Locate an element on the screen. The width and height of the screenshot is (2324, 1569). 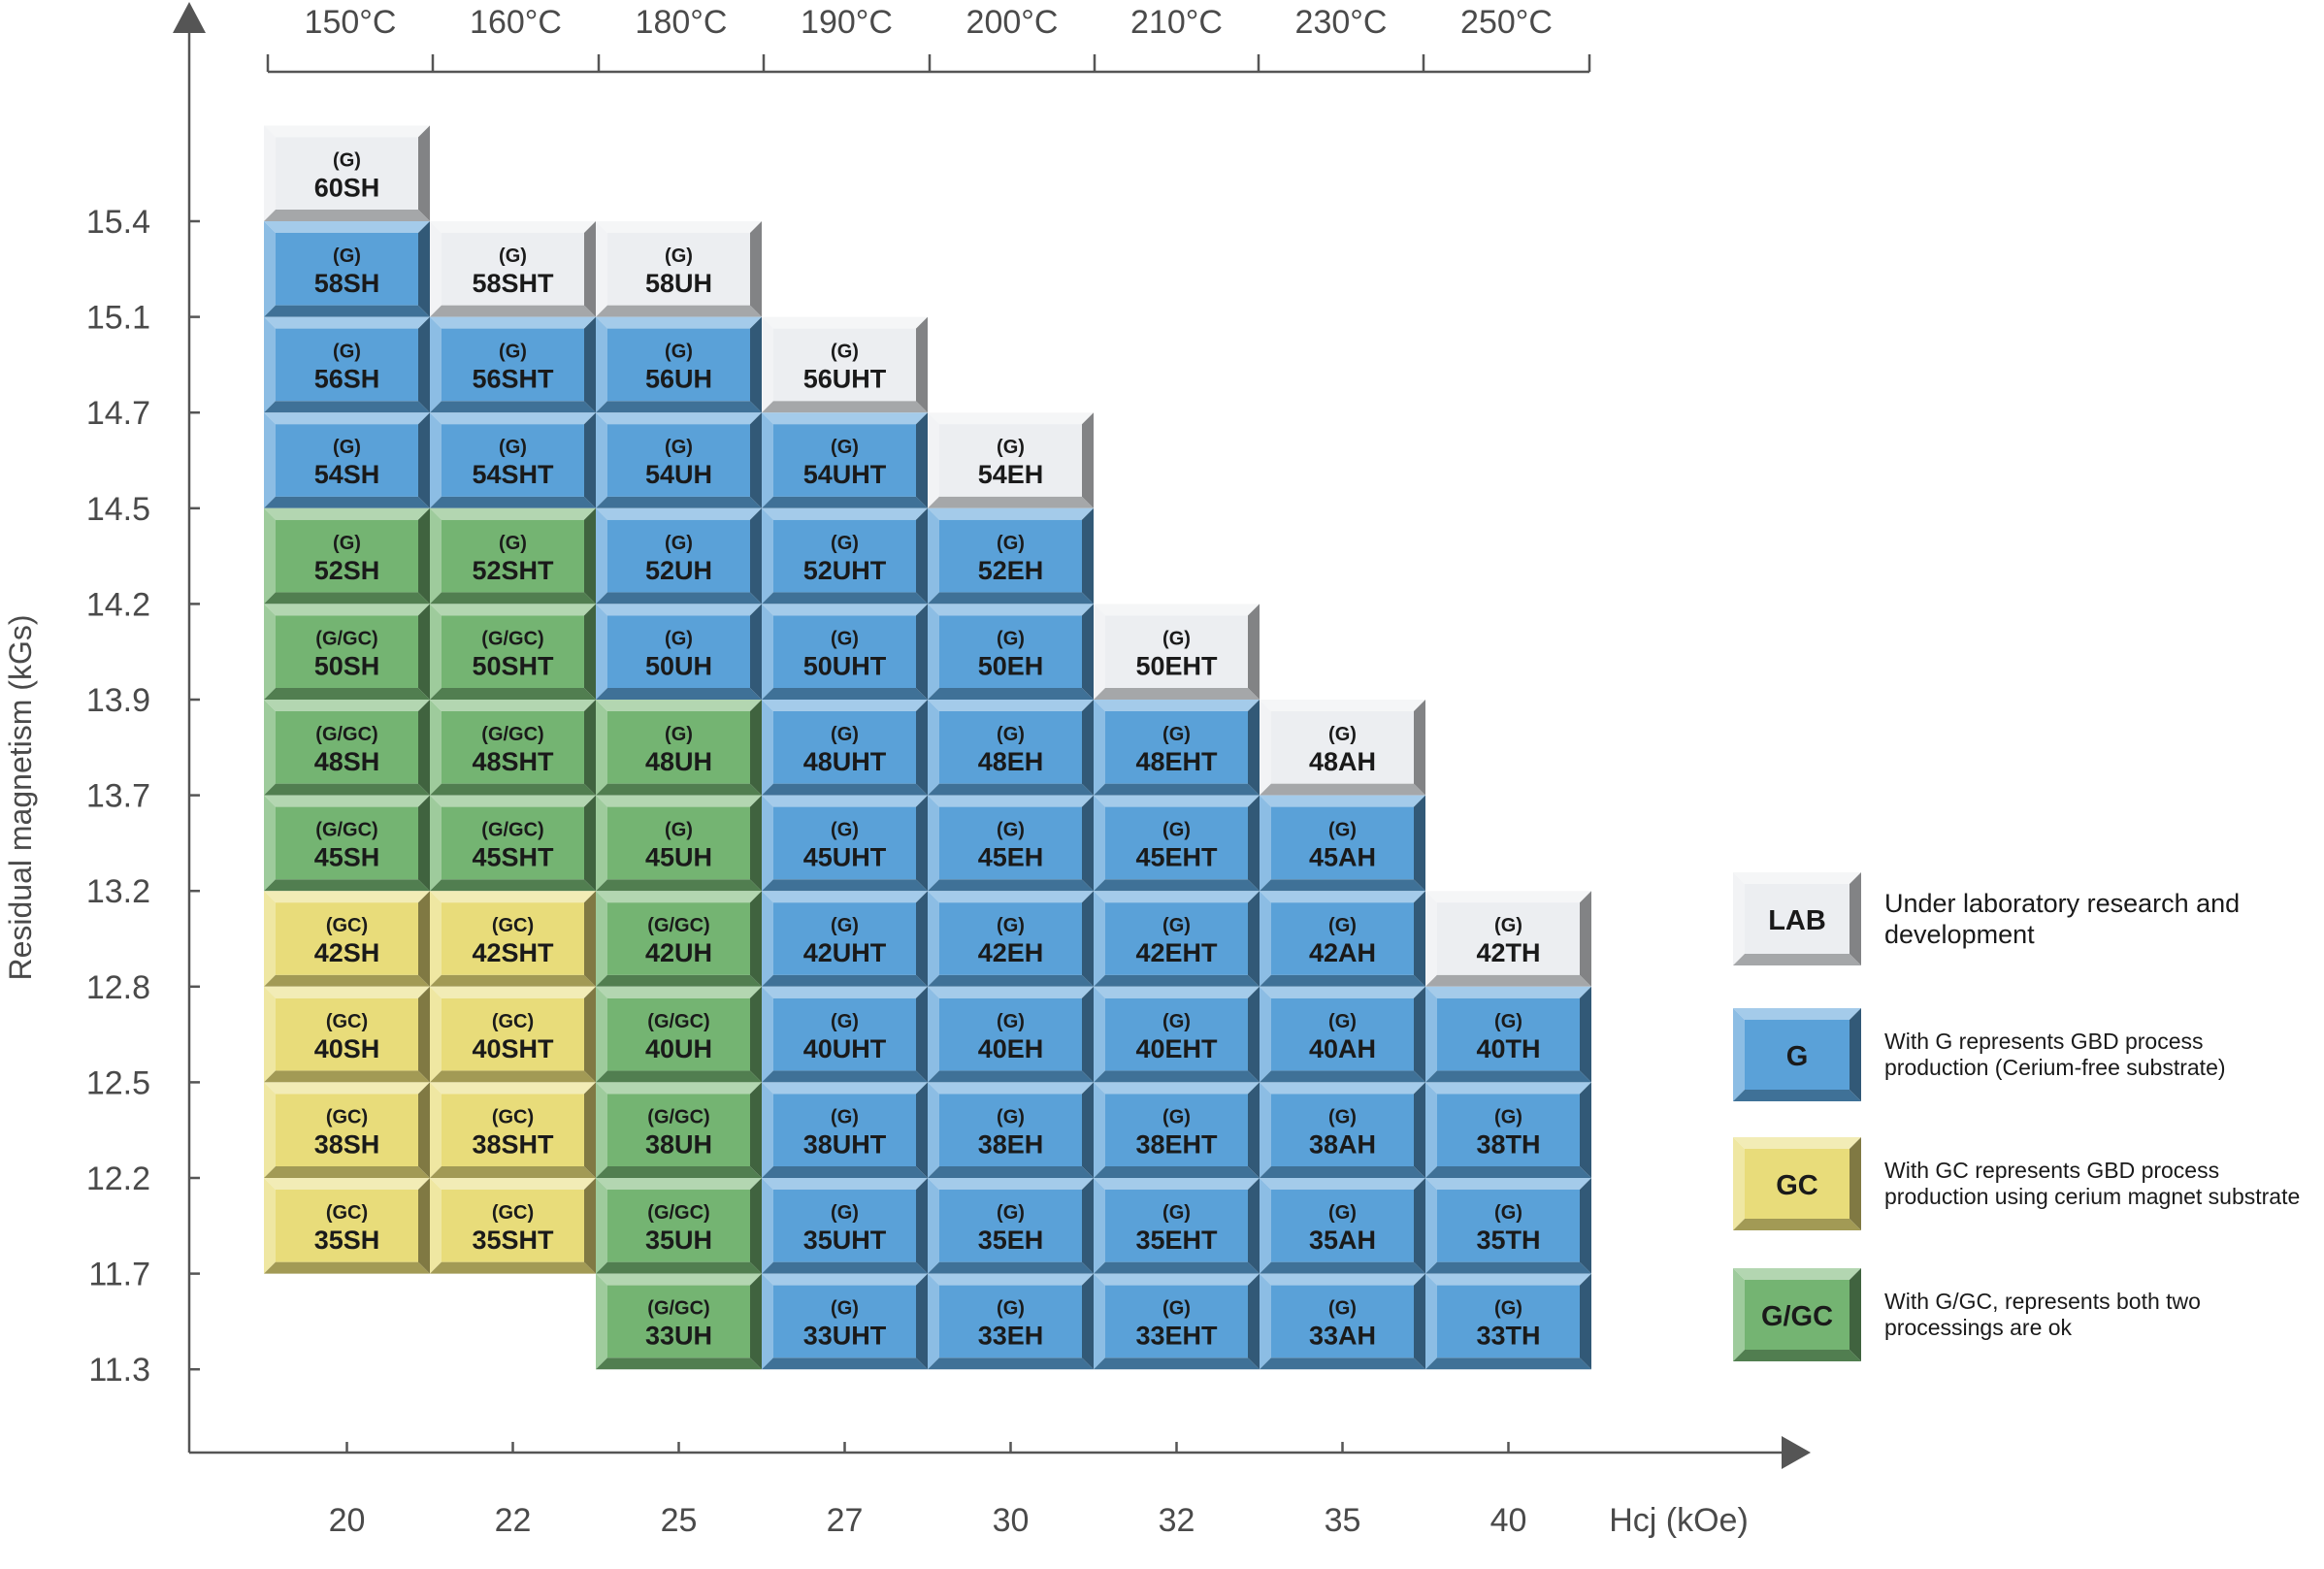
grade-cell-48sh: (G/GC)48SH is located at coordinates (347, 748).